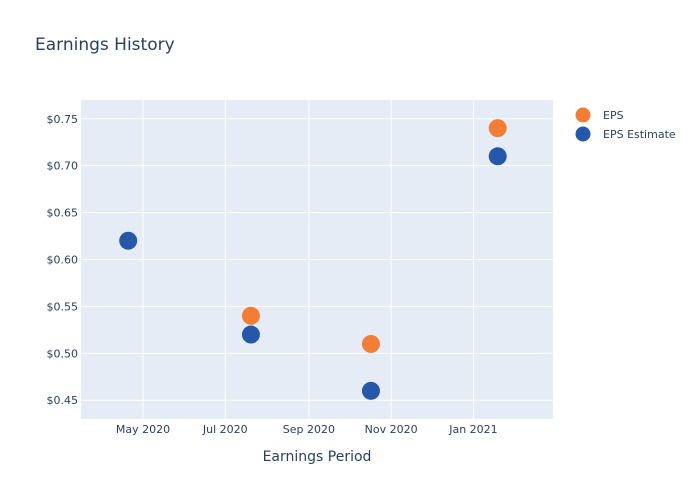  What do you see at coordinates (105, 45) in the screenshot?
I see `chart-title: Earnings History` at bounding box center [105, 45].